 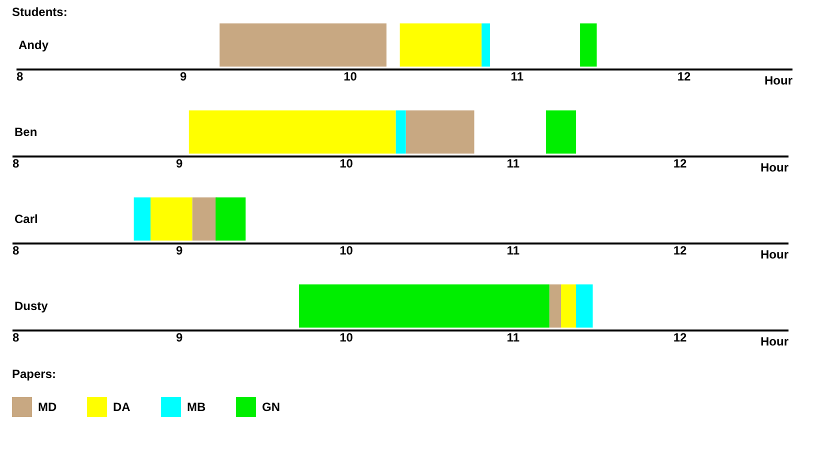 What do you see at coordinates (40, 12) in the screenshot?
I see `chart-title: Students:` at bounding box center [40, 12].